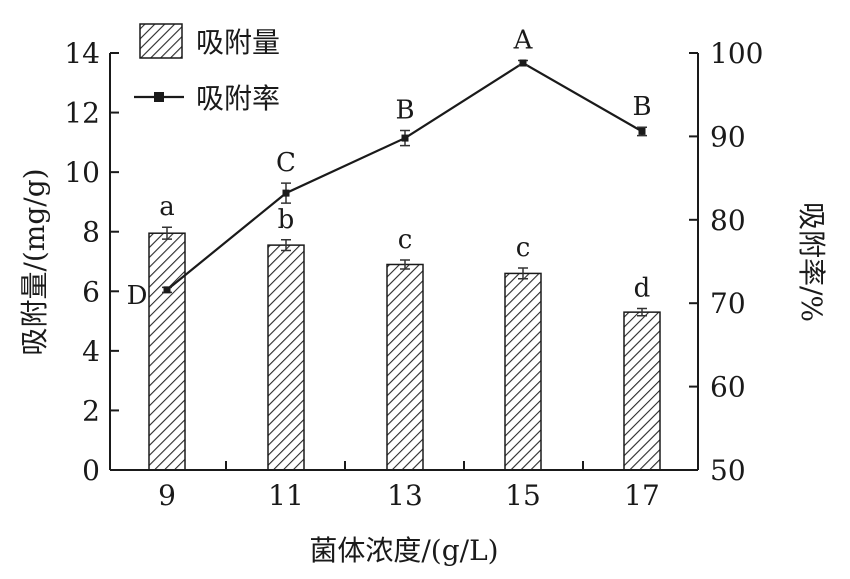  I want to click on x-tick-label: 15, so click(523, 495).